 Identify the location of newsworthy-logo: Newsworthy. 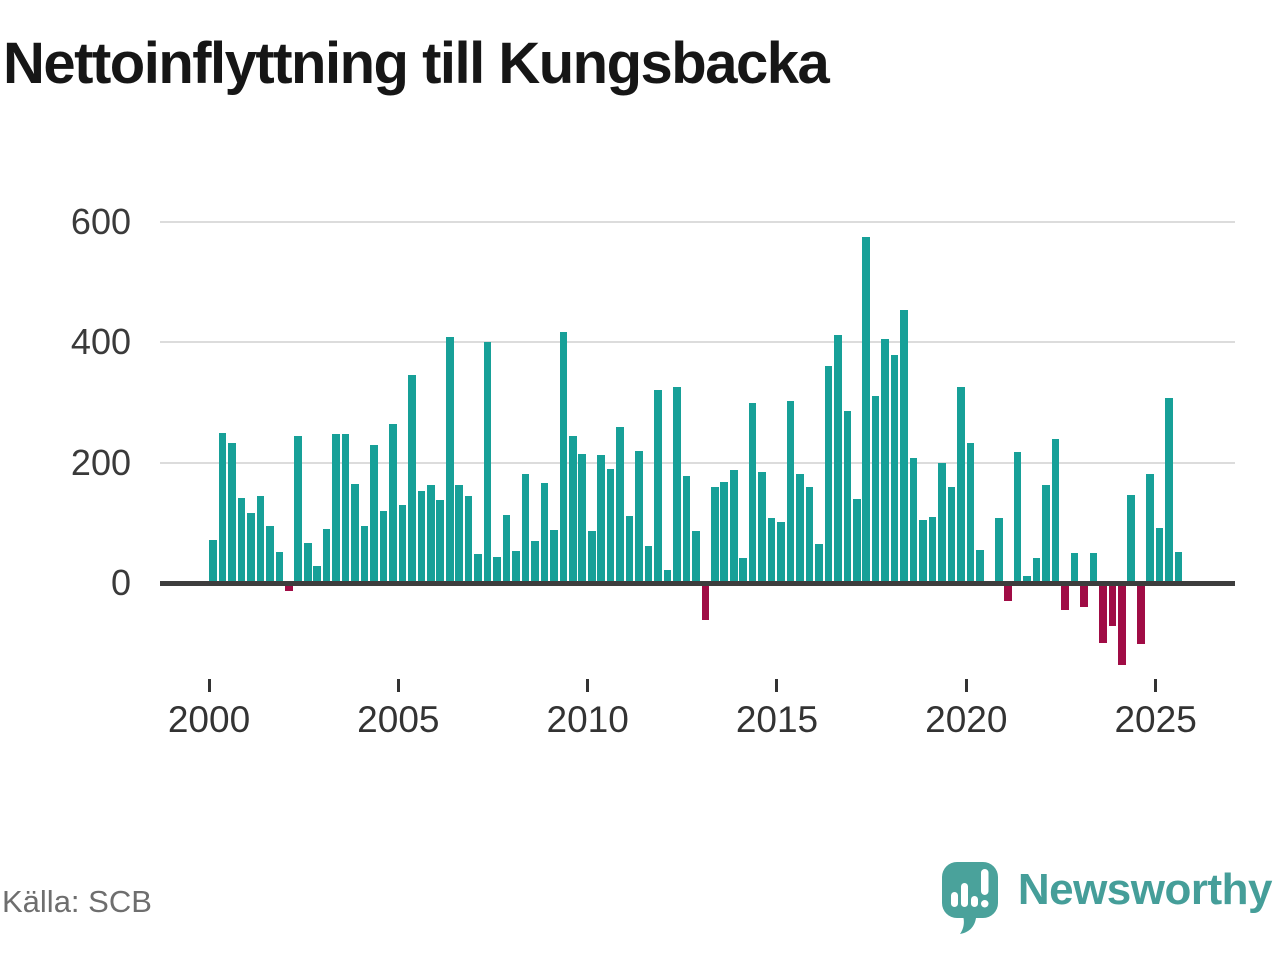
(1106, 897).